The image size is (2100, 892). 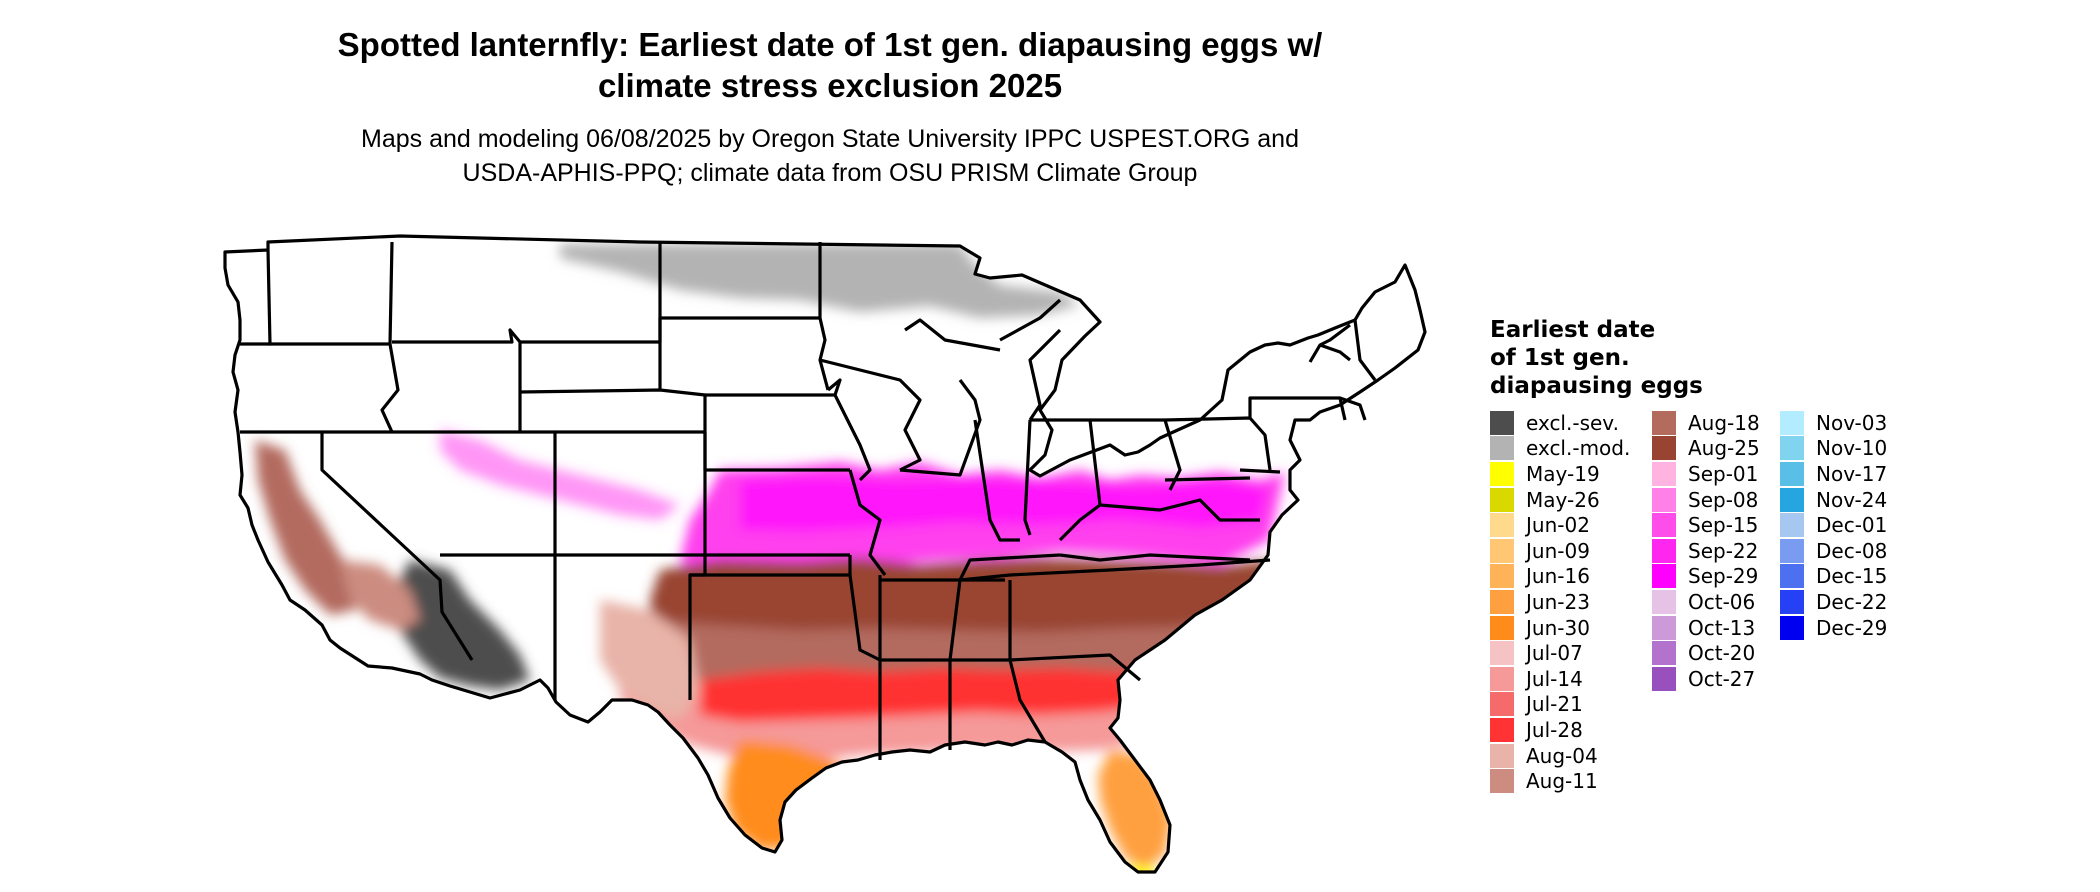 I want to click on legend-item: Nov-03, so click(x=1844, y=423).